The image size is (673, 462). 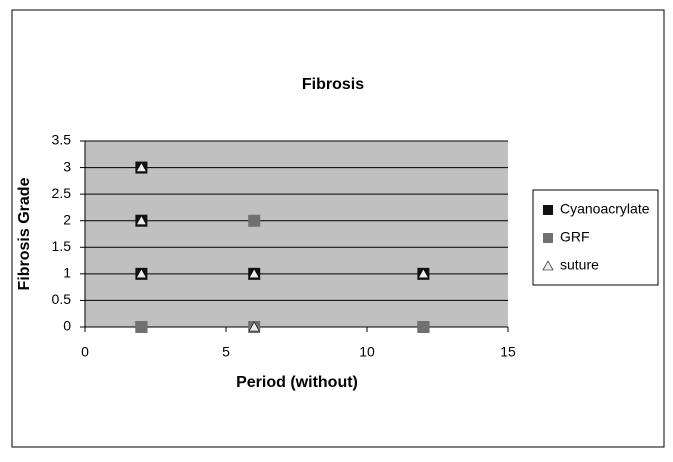 I want to click on x-tick-label: 0, so click(x=85, y=352).